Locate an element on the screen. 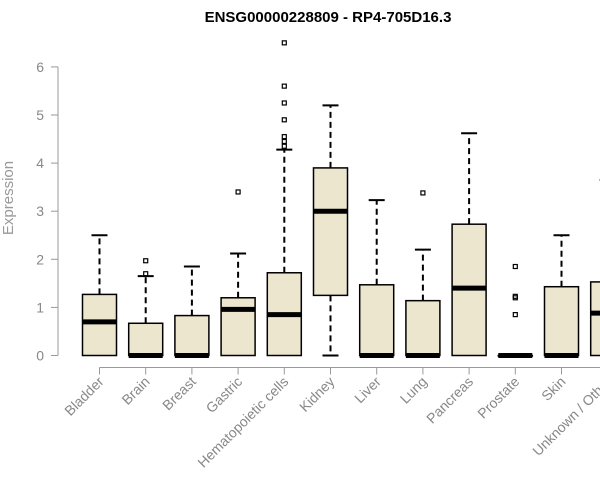 The height and width of the screenshot is (500, 600). x-tick-label: Prostate is located at coordinates (498, 397).